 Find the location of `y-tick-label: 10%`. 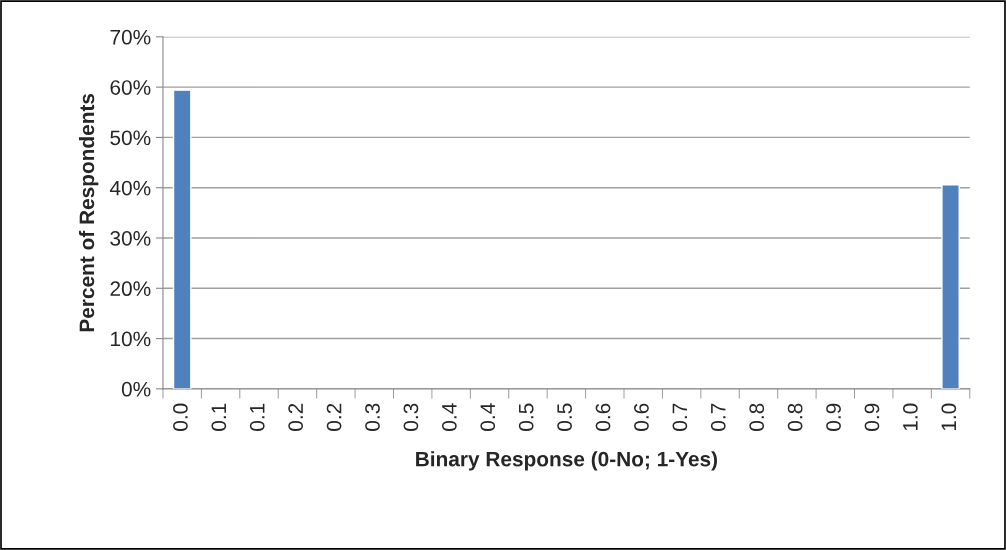

y-tick-label: 10% is located at coordinates (131, 339).